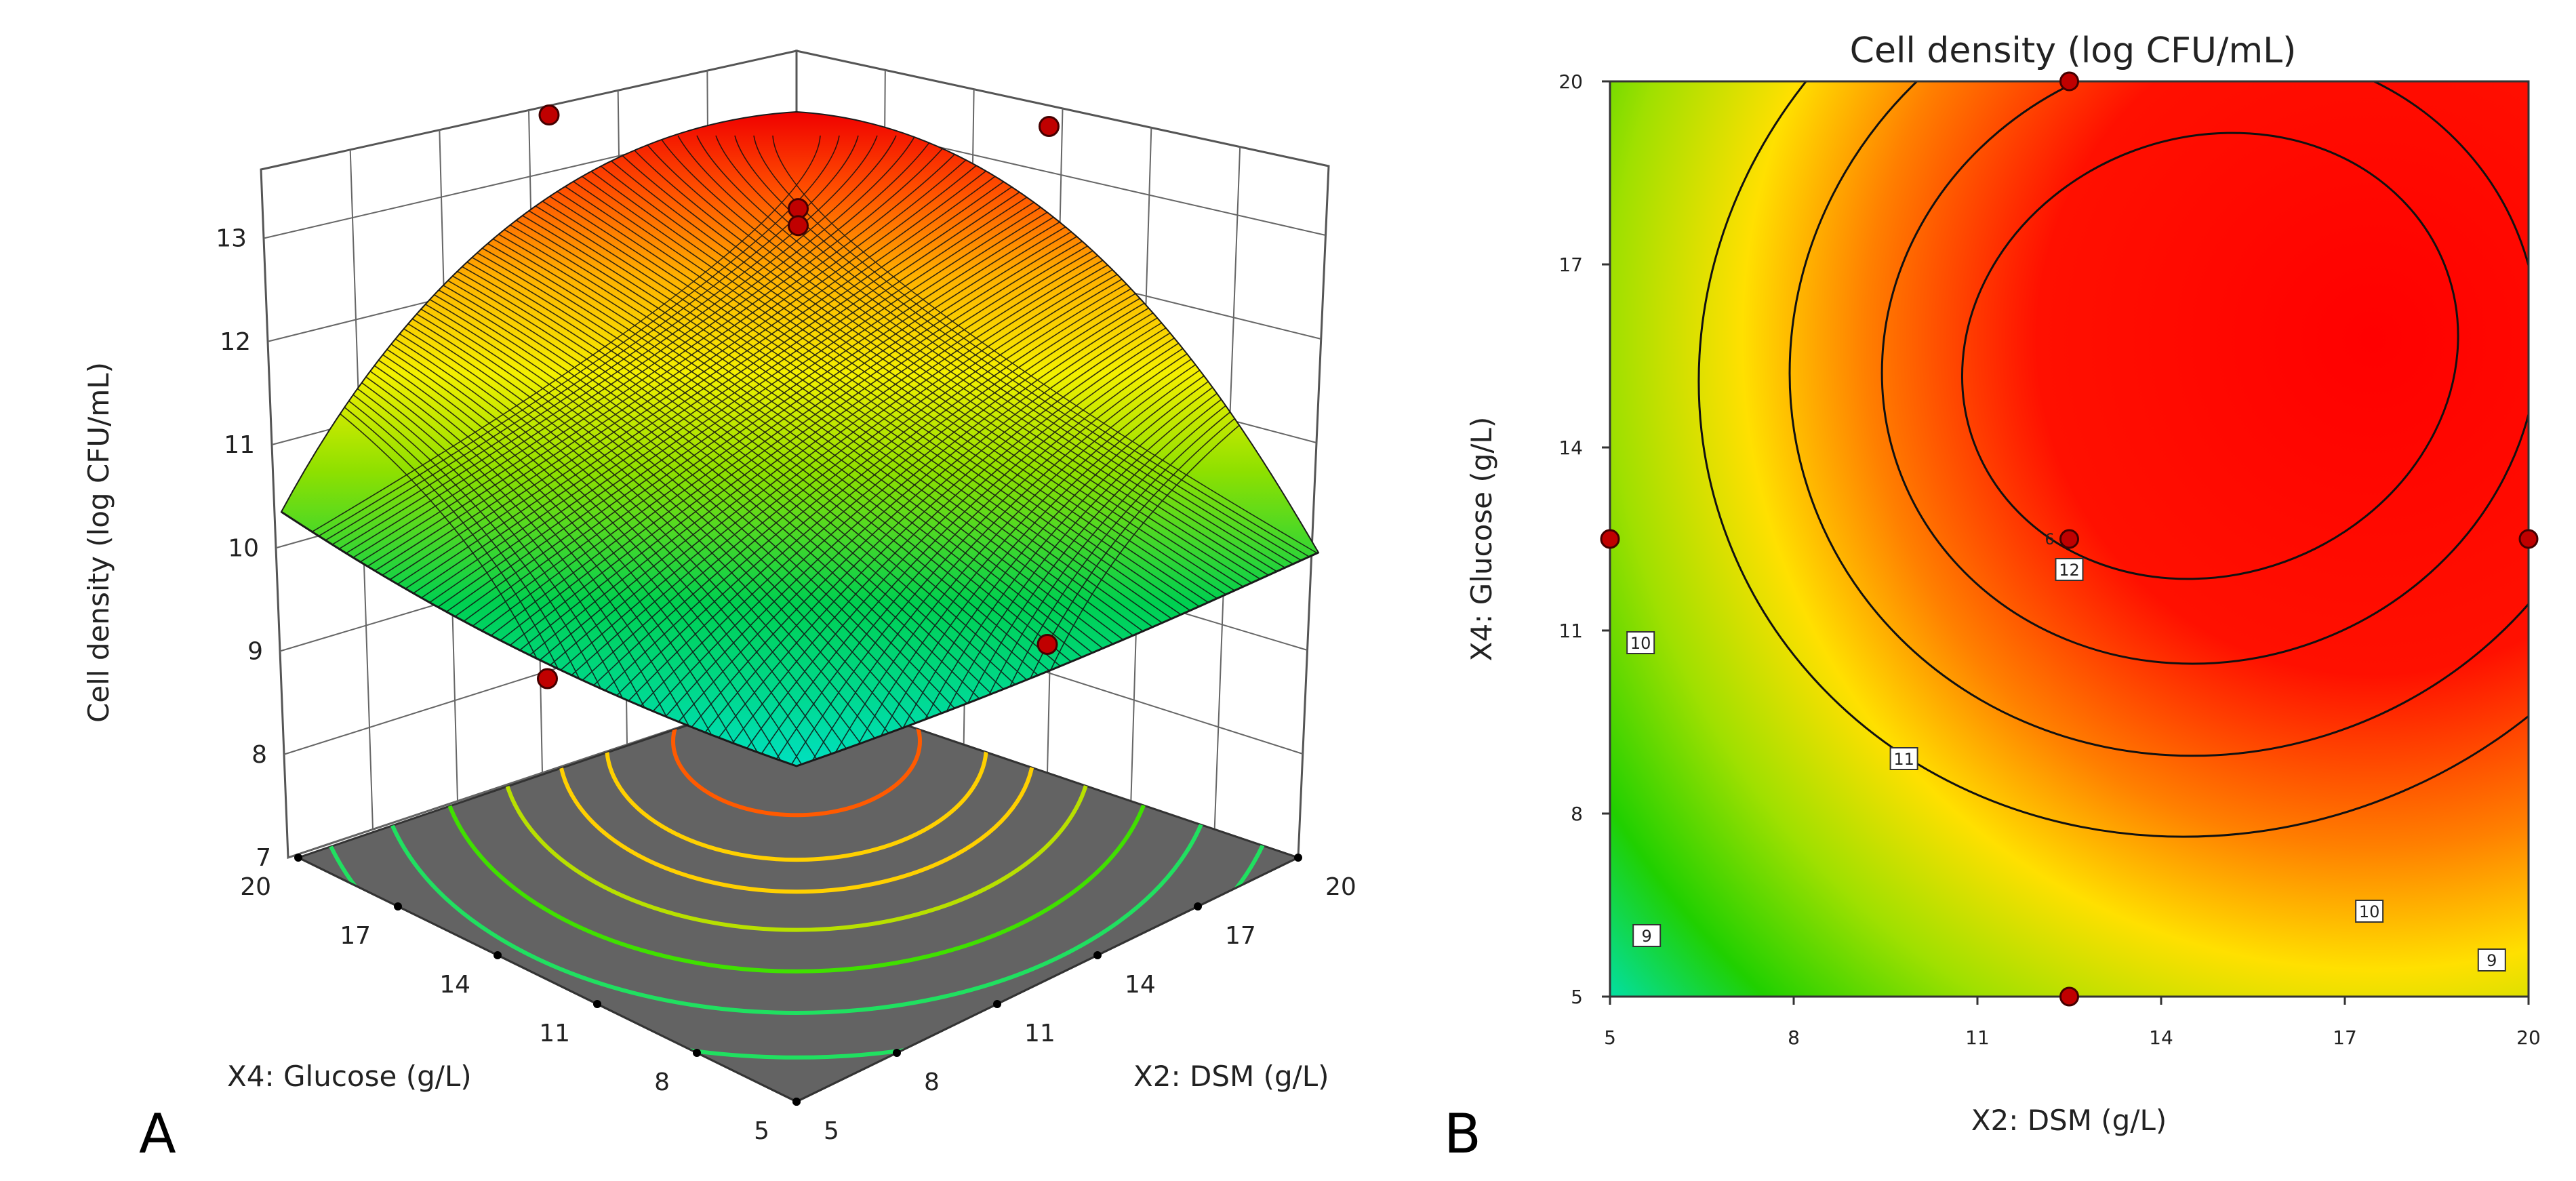 The image size is (2576, 1181). What do you see at coordinates (2050, 540) in the screenshot?
I see `replicate-count: 6` at bounding box center [2050, 540].